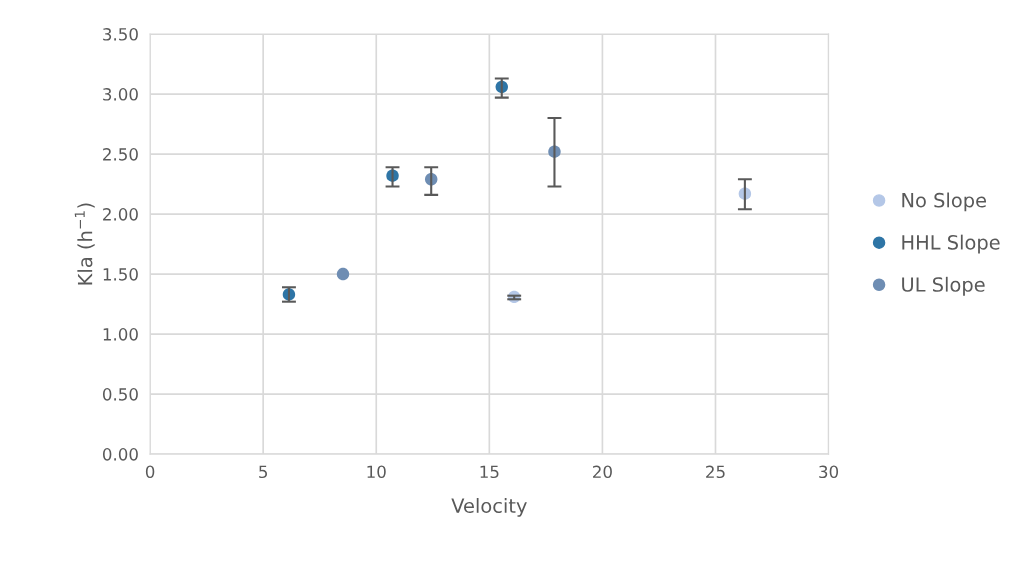 The width and height of the screenshot is (1028, 577). I want to click on y-tick-label: 1.00, so click(120, 334).